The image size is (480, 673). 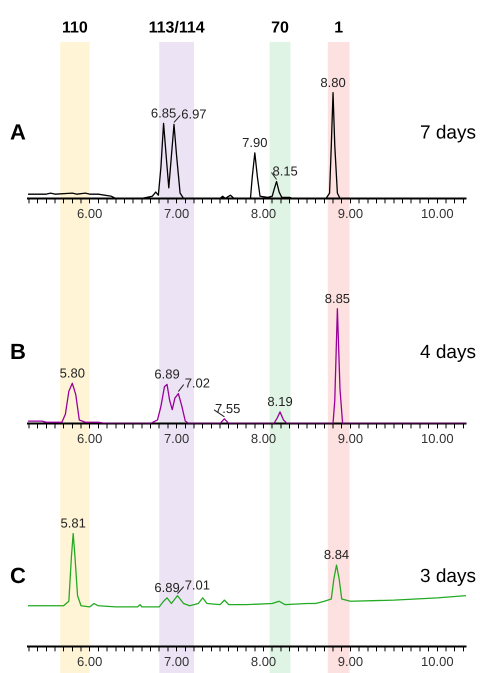 I want to click on band-label: 1, so click(x=339, y=27).